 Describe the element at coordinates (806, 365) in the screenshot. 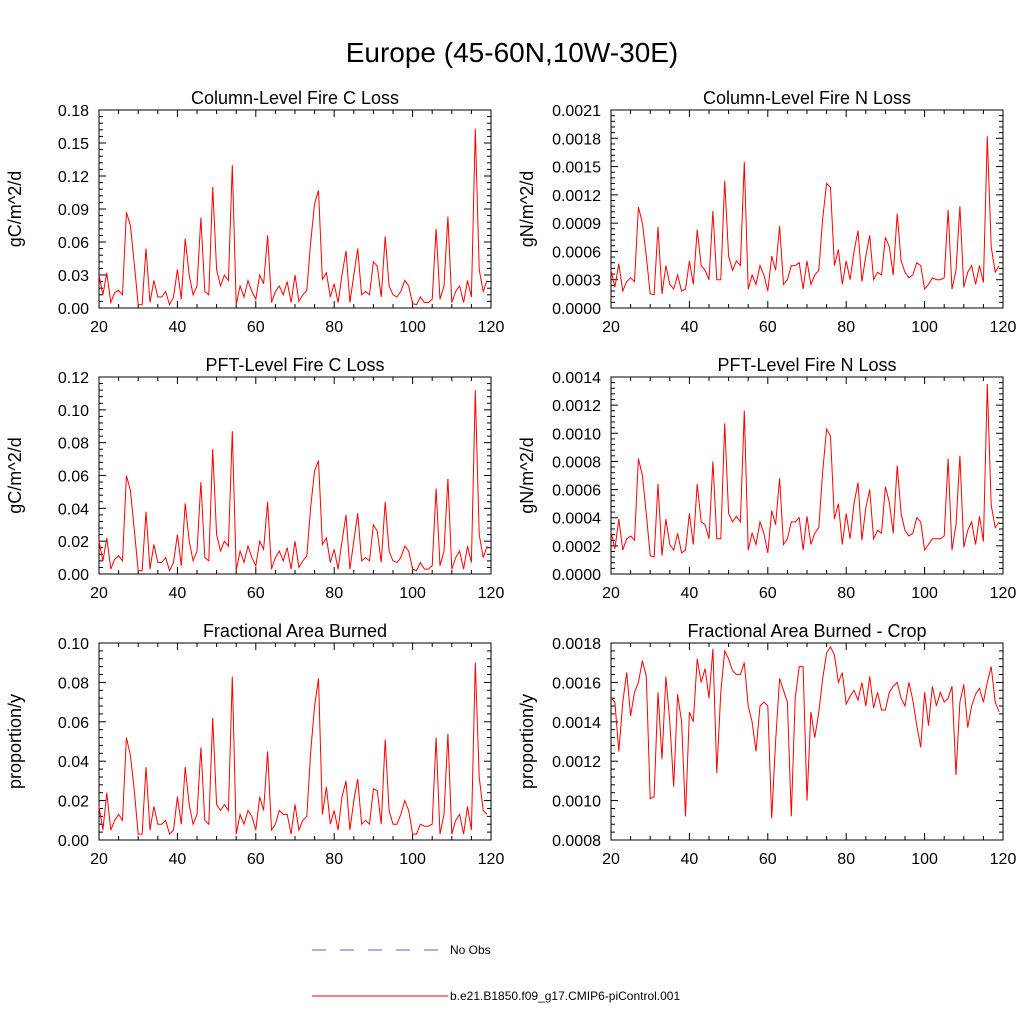

I see `panel-title: PFT-Level Fire N Loss` at that location.